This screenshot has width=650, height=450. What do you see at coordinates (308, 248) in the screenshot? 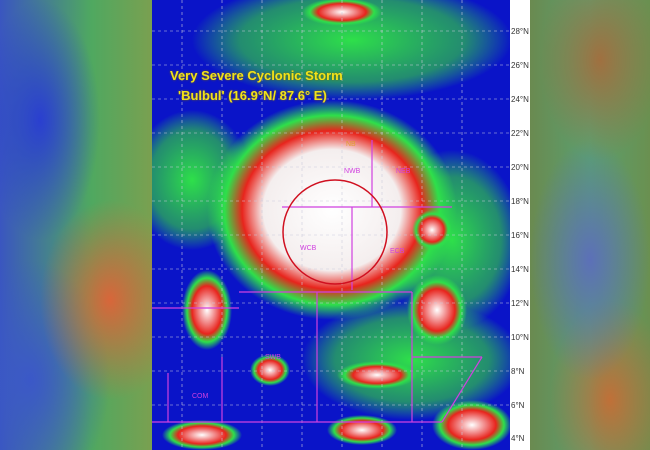
I see `region-label: WCB` at bounding box center [308, 248].